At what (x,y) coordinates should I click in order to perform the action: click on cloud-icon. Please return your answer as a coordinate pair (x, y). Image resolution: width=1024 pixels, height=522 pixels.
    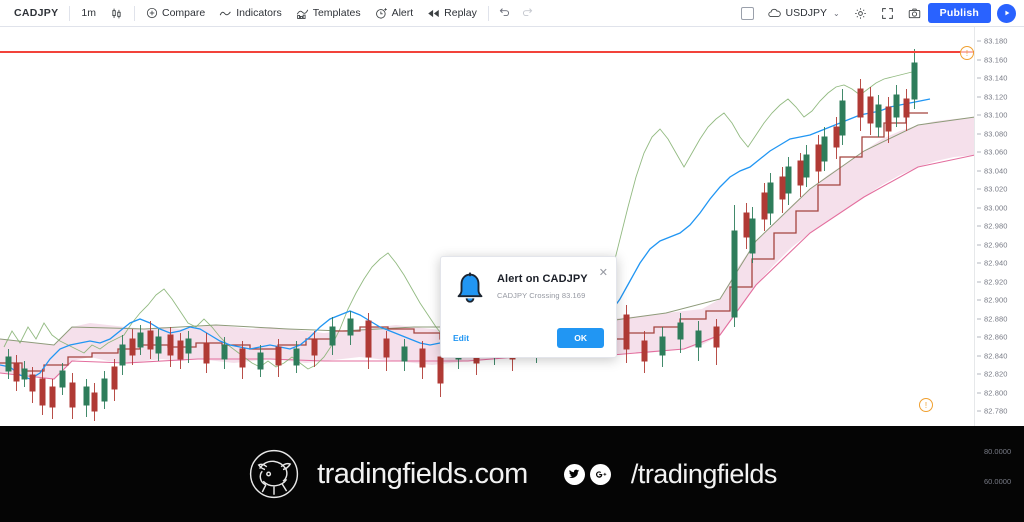
    Looking at the image, I should click on (774, 13).